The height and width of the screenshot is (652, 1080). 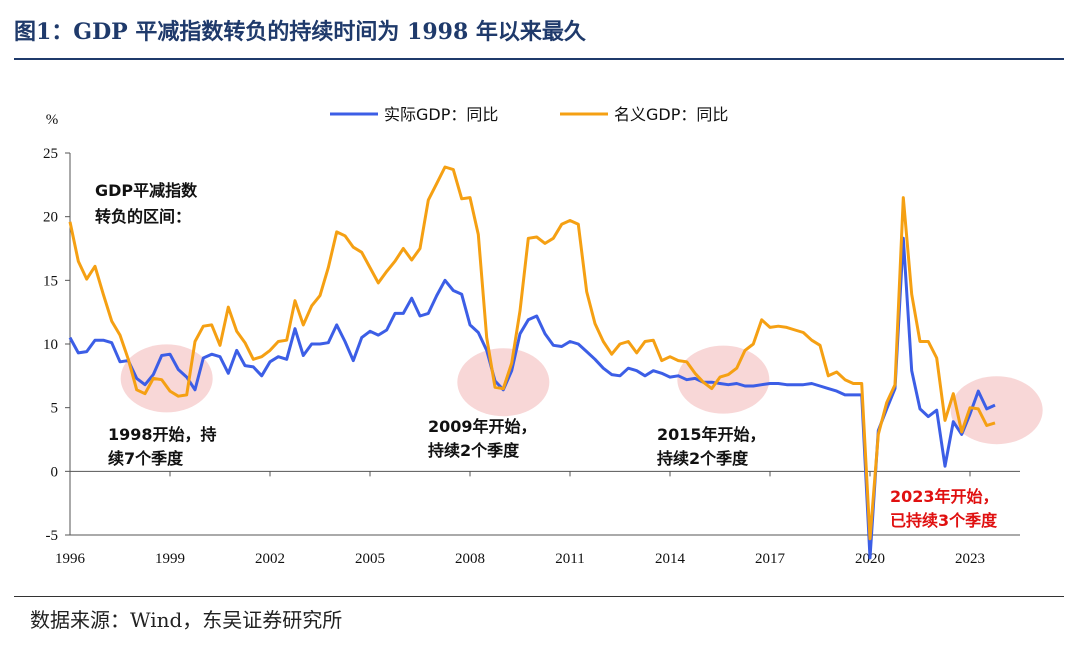 What do you see at coordinates (55, 472) in the screenshot?
I see `y-tick-label: 0` at bounding box center [55, 472].